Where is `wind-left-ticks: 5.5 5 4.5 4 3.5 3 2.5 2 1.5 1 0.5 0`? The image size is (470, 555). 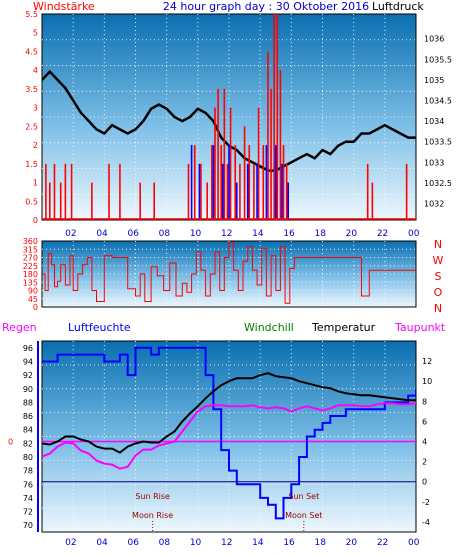
wind-left-ticks: 5.5 5 4.5 4 3.5 3 2.5 2 1.5 1 0.5 0 is located at coordinates (31, 117).